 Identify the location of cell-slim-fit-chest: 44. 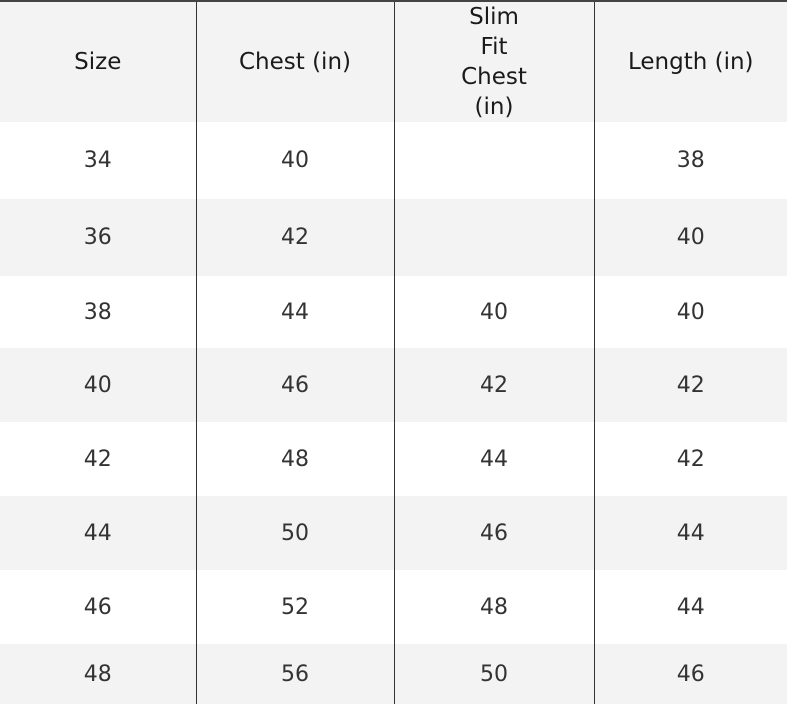
(493, 459).